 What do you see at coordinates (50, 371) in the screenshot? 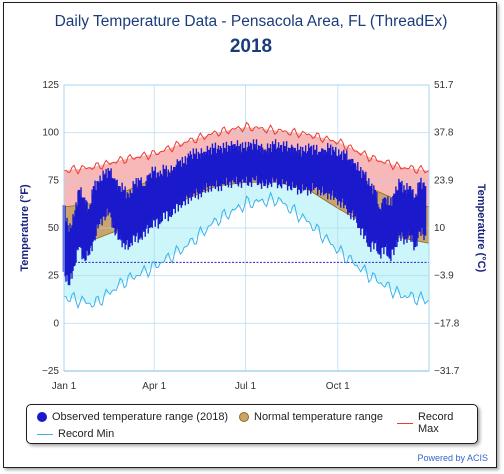
I see `y-tick-label-left: −25` at bounding box center [50, 371].